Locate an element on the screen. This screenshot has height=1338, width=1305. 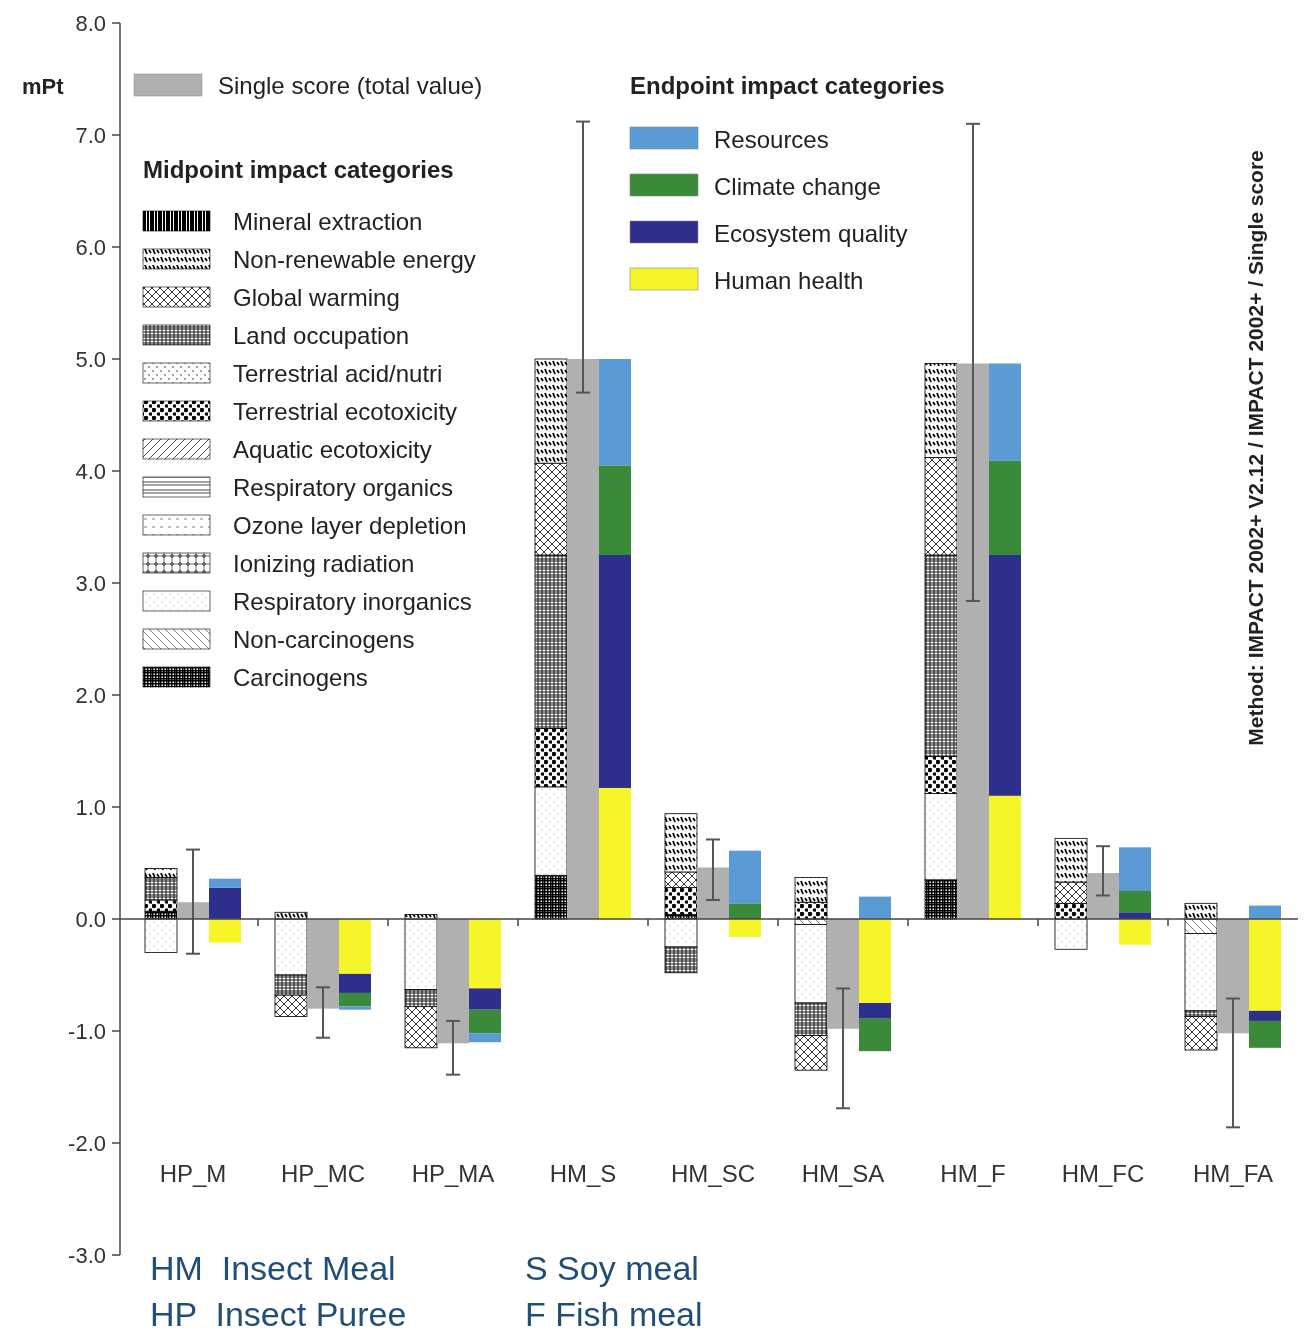
text: Midpoint impact categories is located at coordinates (298, 169).